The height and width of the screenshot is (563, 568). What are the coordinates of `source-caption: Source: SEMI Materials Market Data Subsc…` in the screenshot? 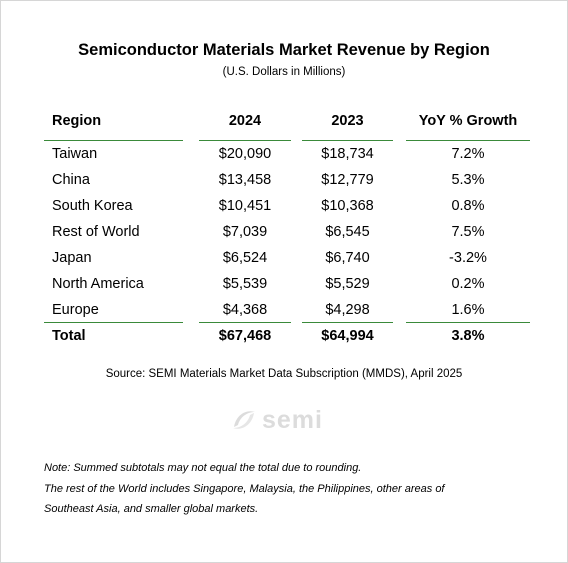 It's located at (284, 374).